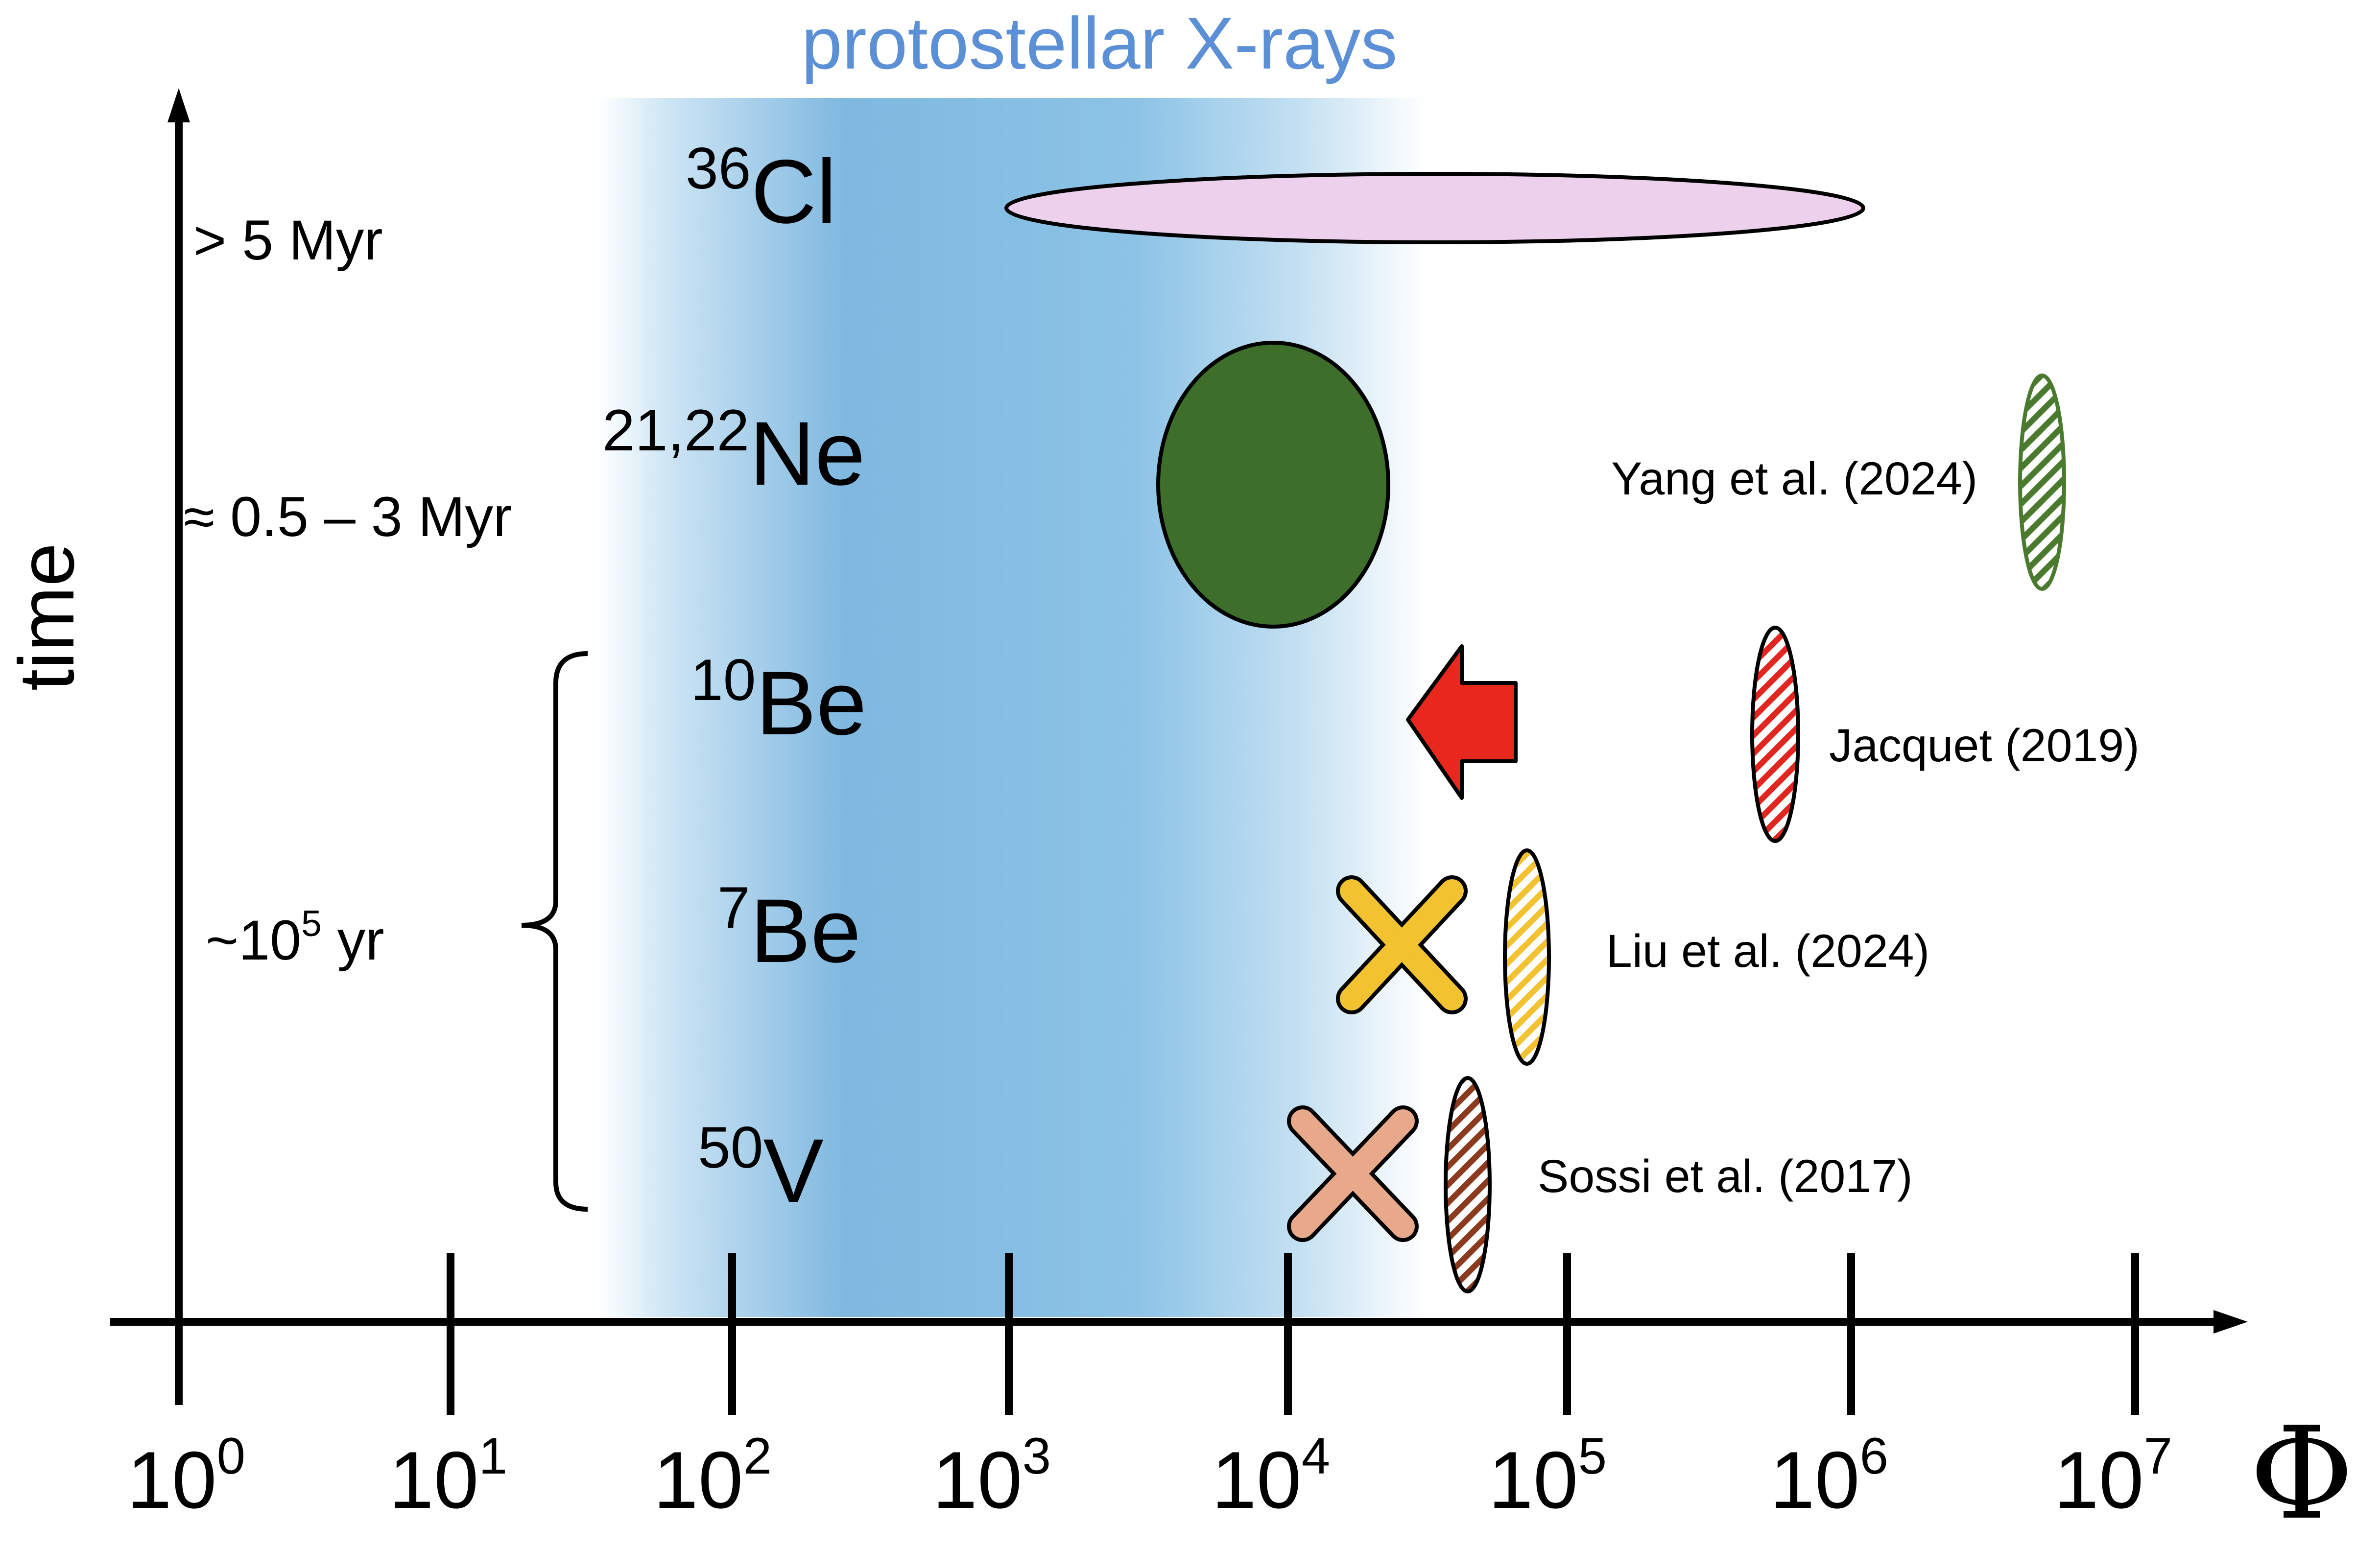 This screenshot has width=2380, height=1547. Describe the element at coordinates (1402, 944) in the screenshot. I see `be7-cross-marker` at that location.